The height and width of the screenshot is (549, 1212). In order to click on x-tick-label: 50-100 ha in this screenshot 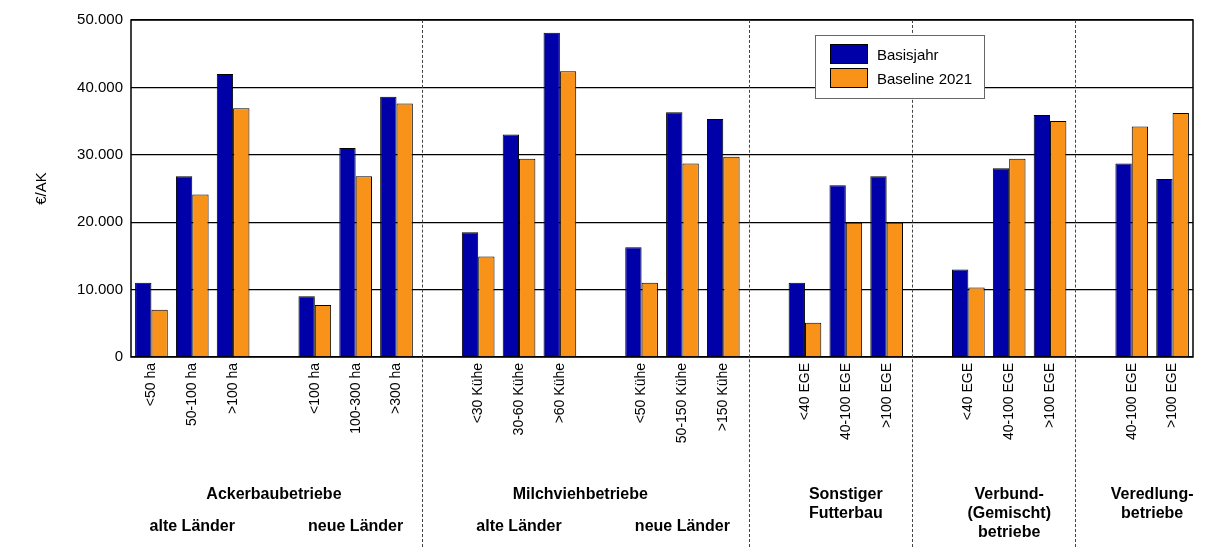, I will do `click(191, 394)`.